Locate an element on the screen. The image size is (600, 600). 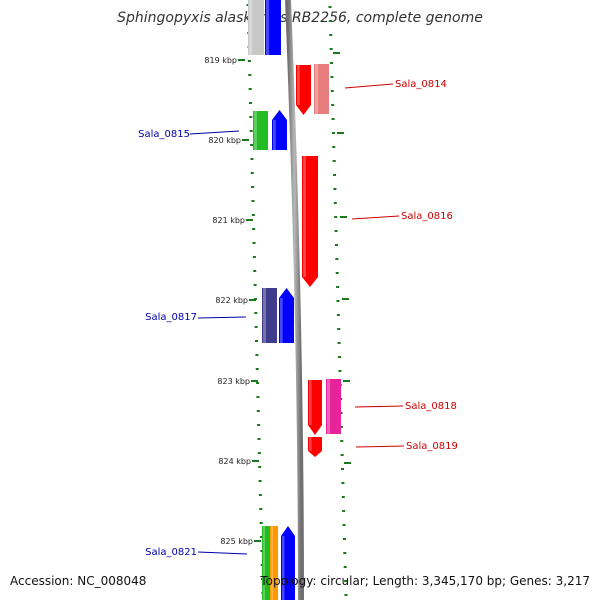
blue-feature is located at coordinates (273, 27).